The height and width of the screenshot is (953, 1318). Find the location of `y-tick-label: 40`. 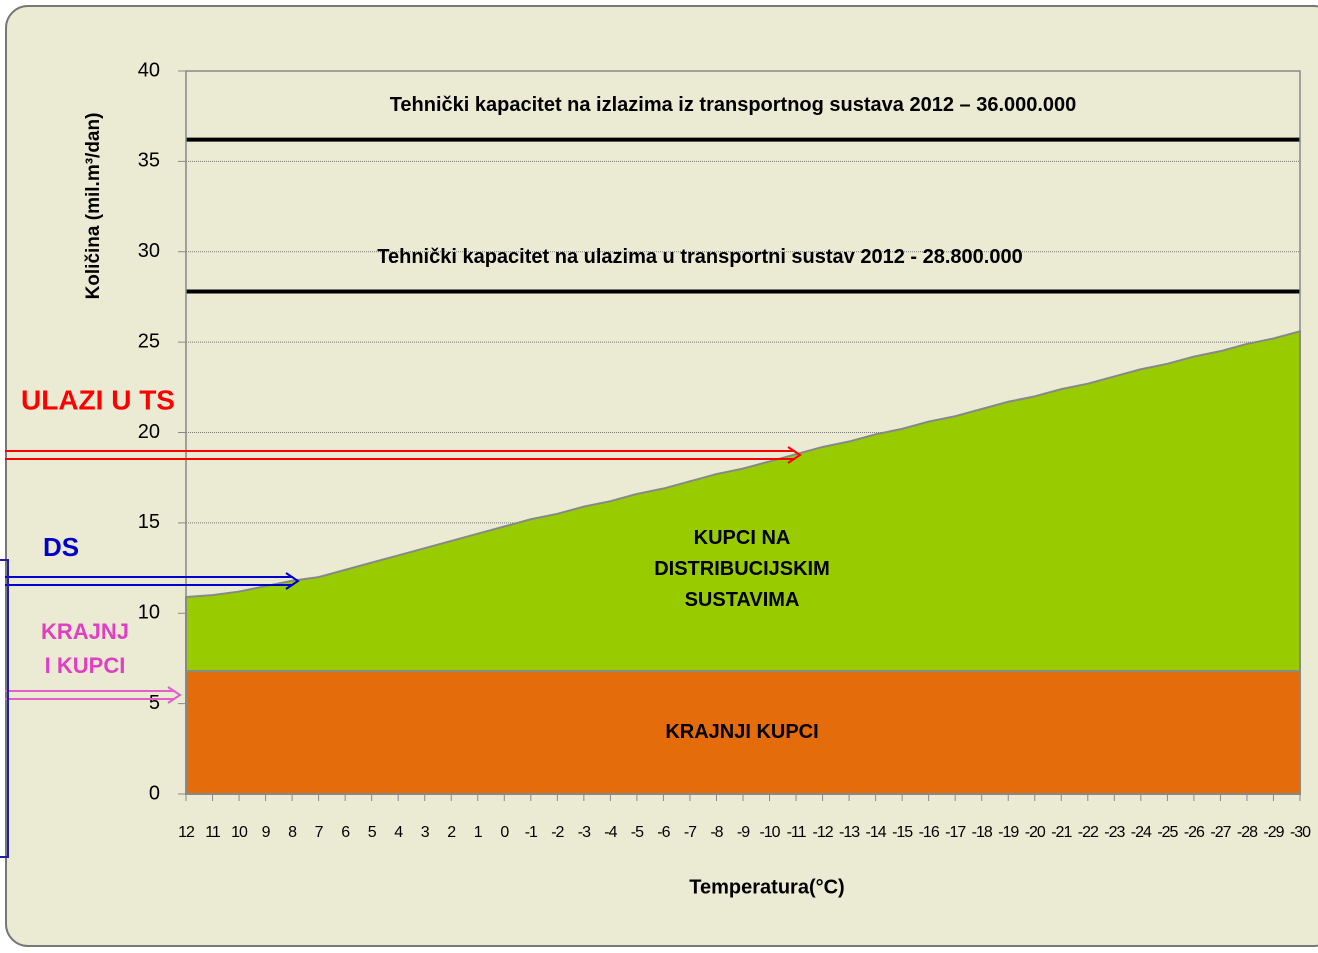

y-tick-label: 40 is located at coordinates (149, 70).